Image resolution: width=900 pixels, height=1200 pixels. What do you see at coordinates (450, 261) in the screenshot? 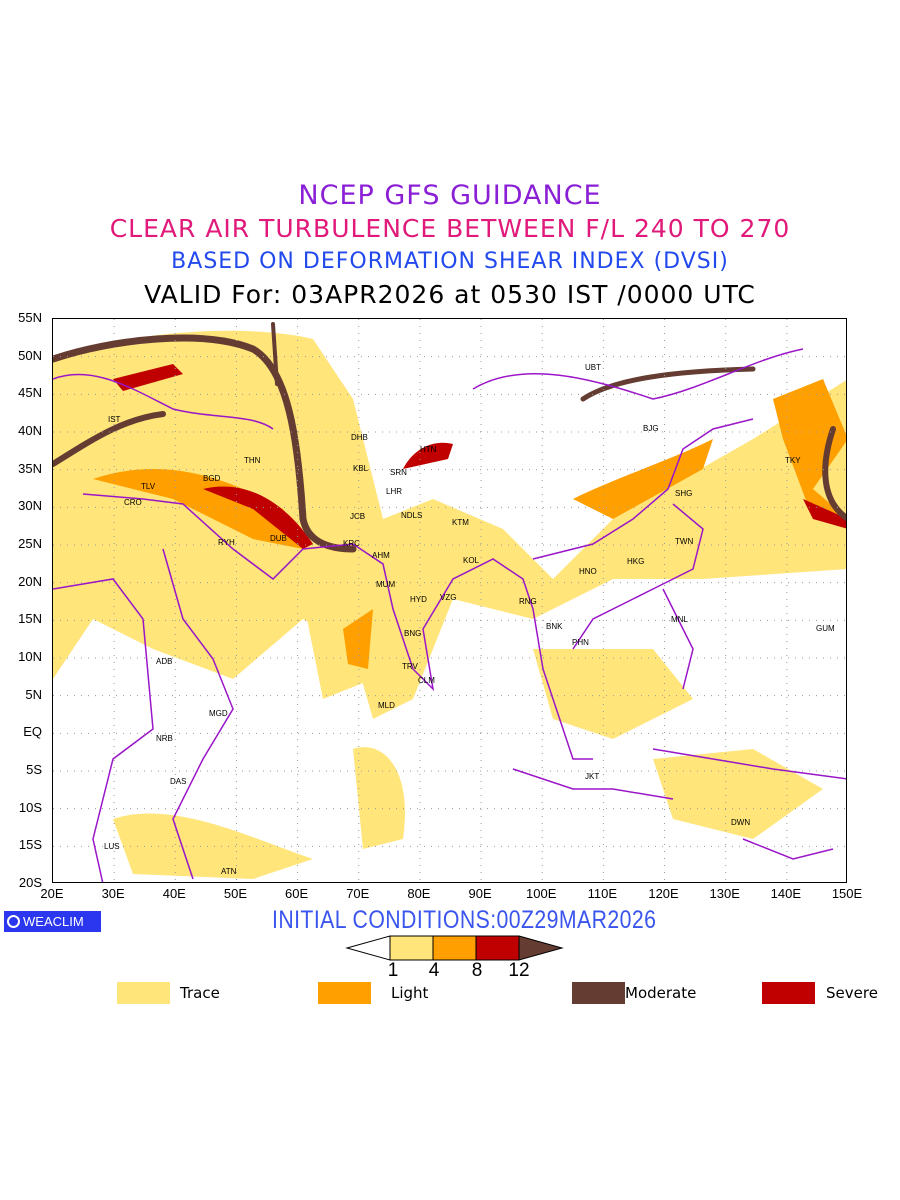
I see `title-method: BASED ON DEFORMATION SHEAR INDEX (DVSI)` at bounding box center [450, 261].